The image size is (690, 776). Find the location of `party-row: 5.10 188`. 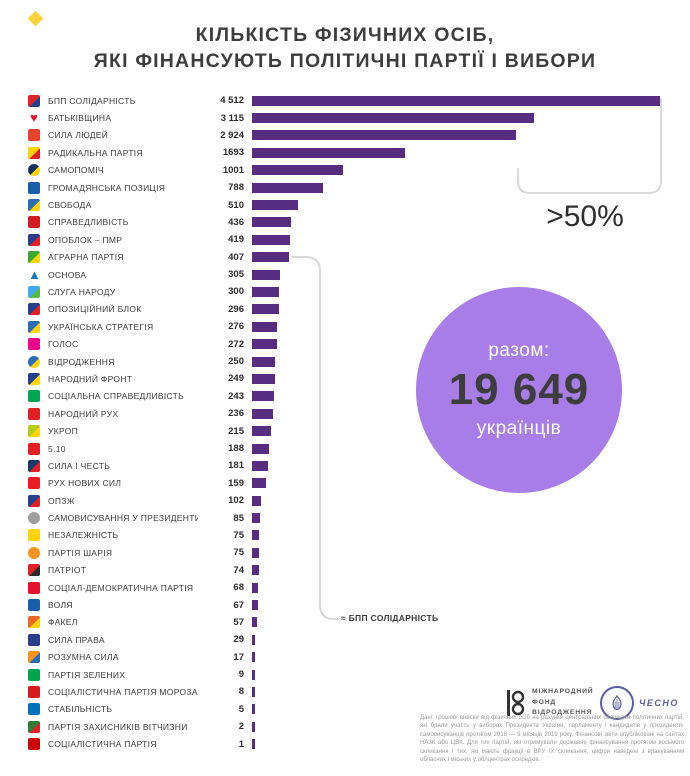

party-row: 5.10 188 is located at coordinates (359, 448).